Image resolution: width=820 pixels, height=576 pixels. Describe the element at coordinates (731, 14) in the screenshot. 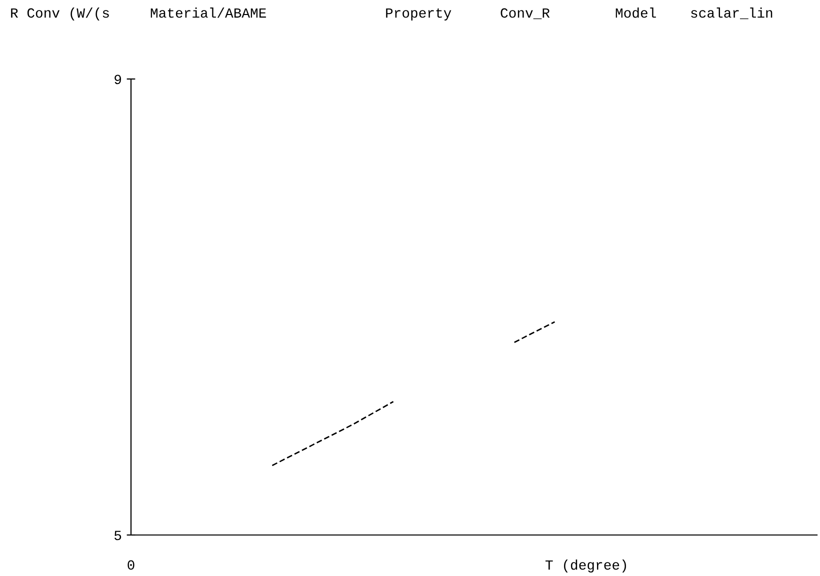

I see `text: scalar_lin` at that location.